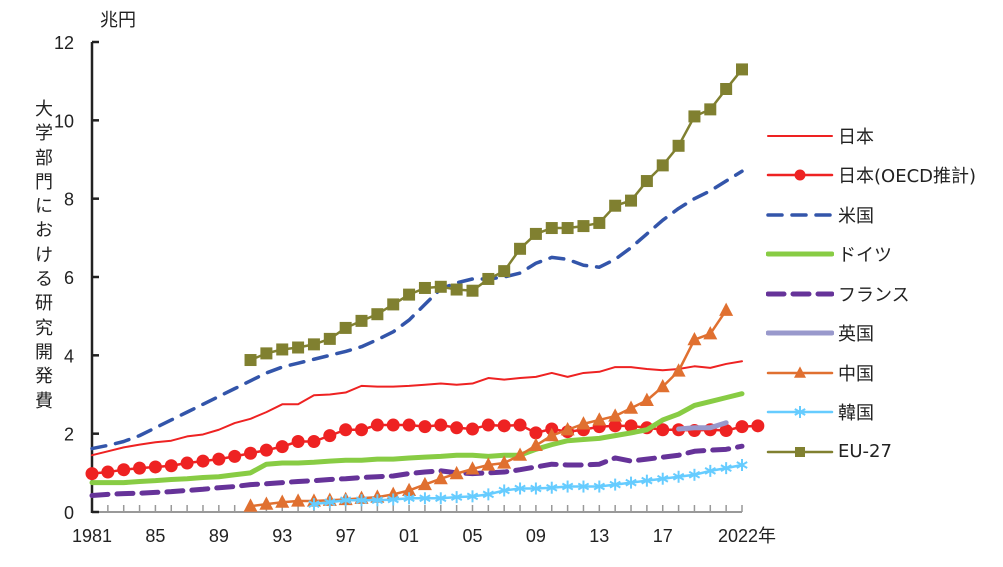 The width and height of the screenshot is (1003, 567). What do you see at coordinates (856, 216) in the screenshot?
I see `legend-label: 米国` at bounding box center [856, 216].